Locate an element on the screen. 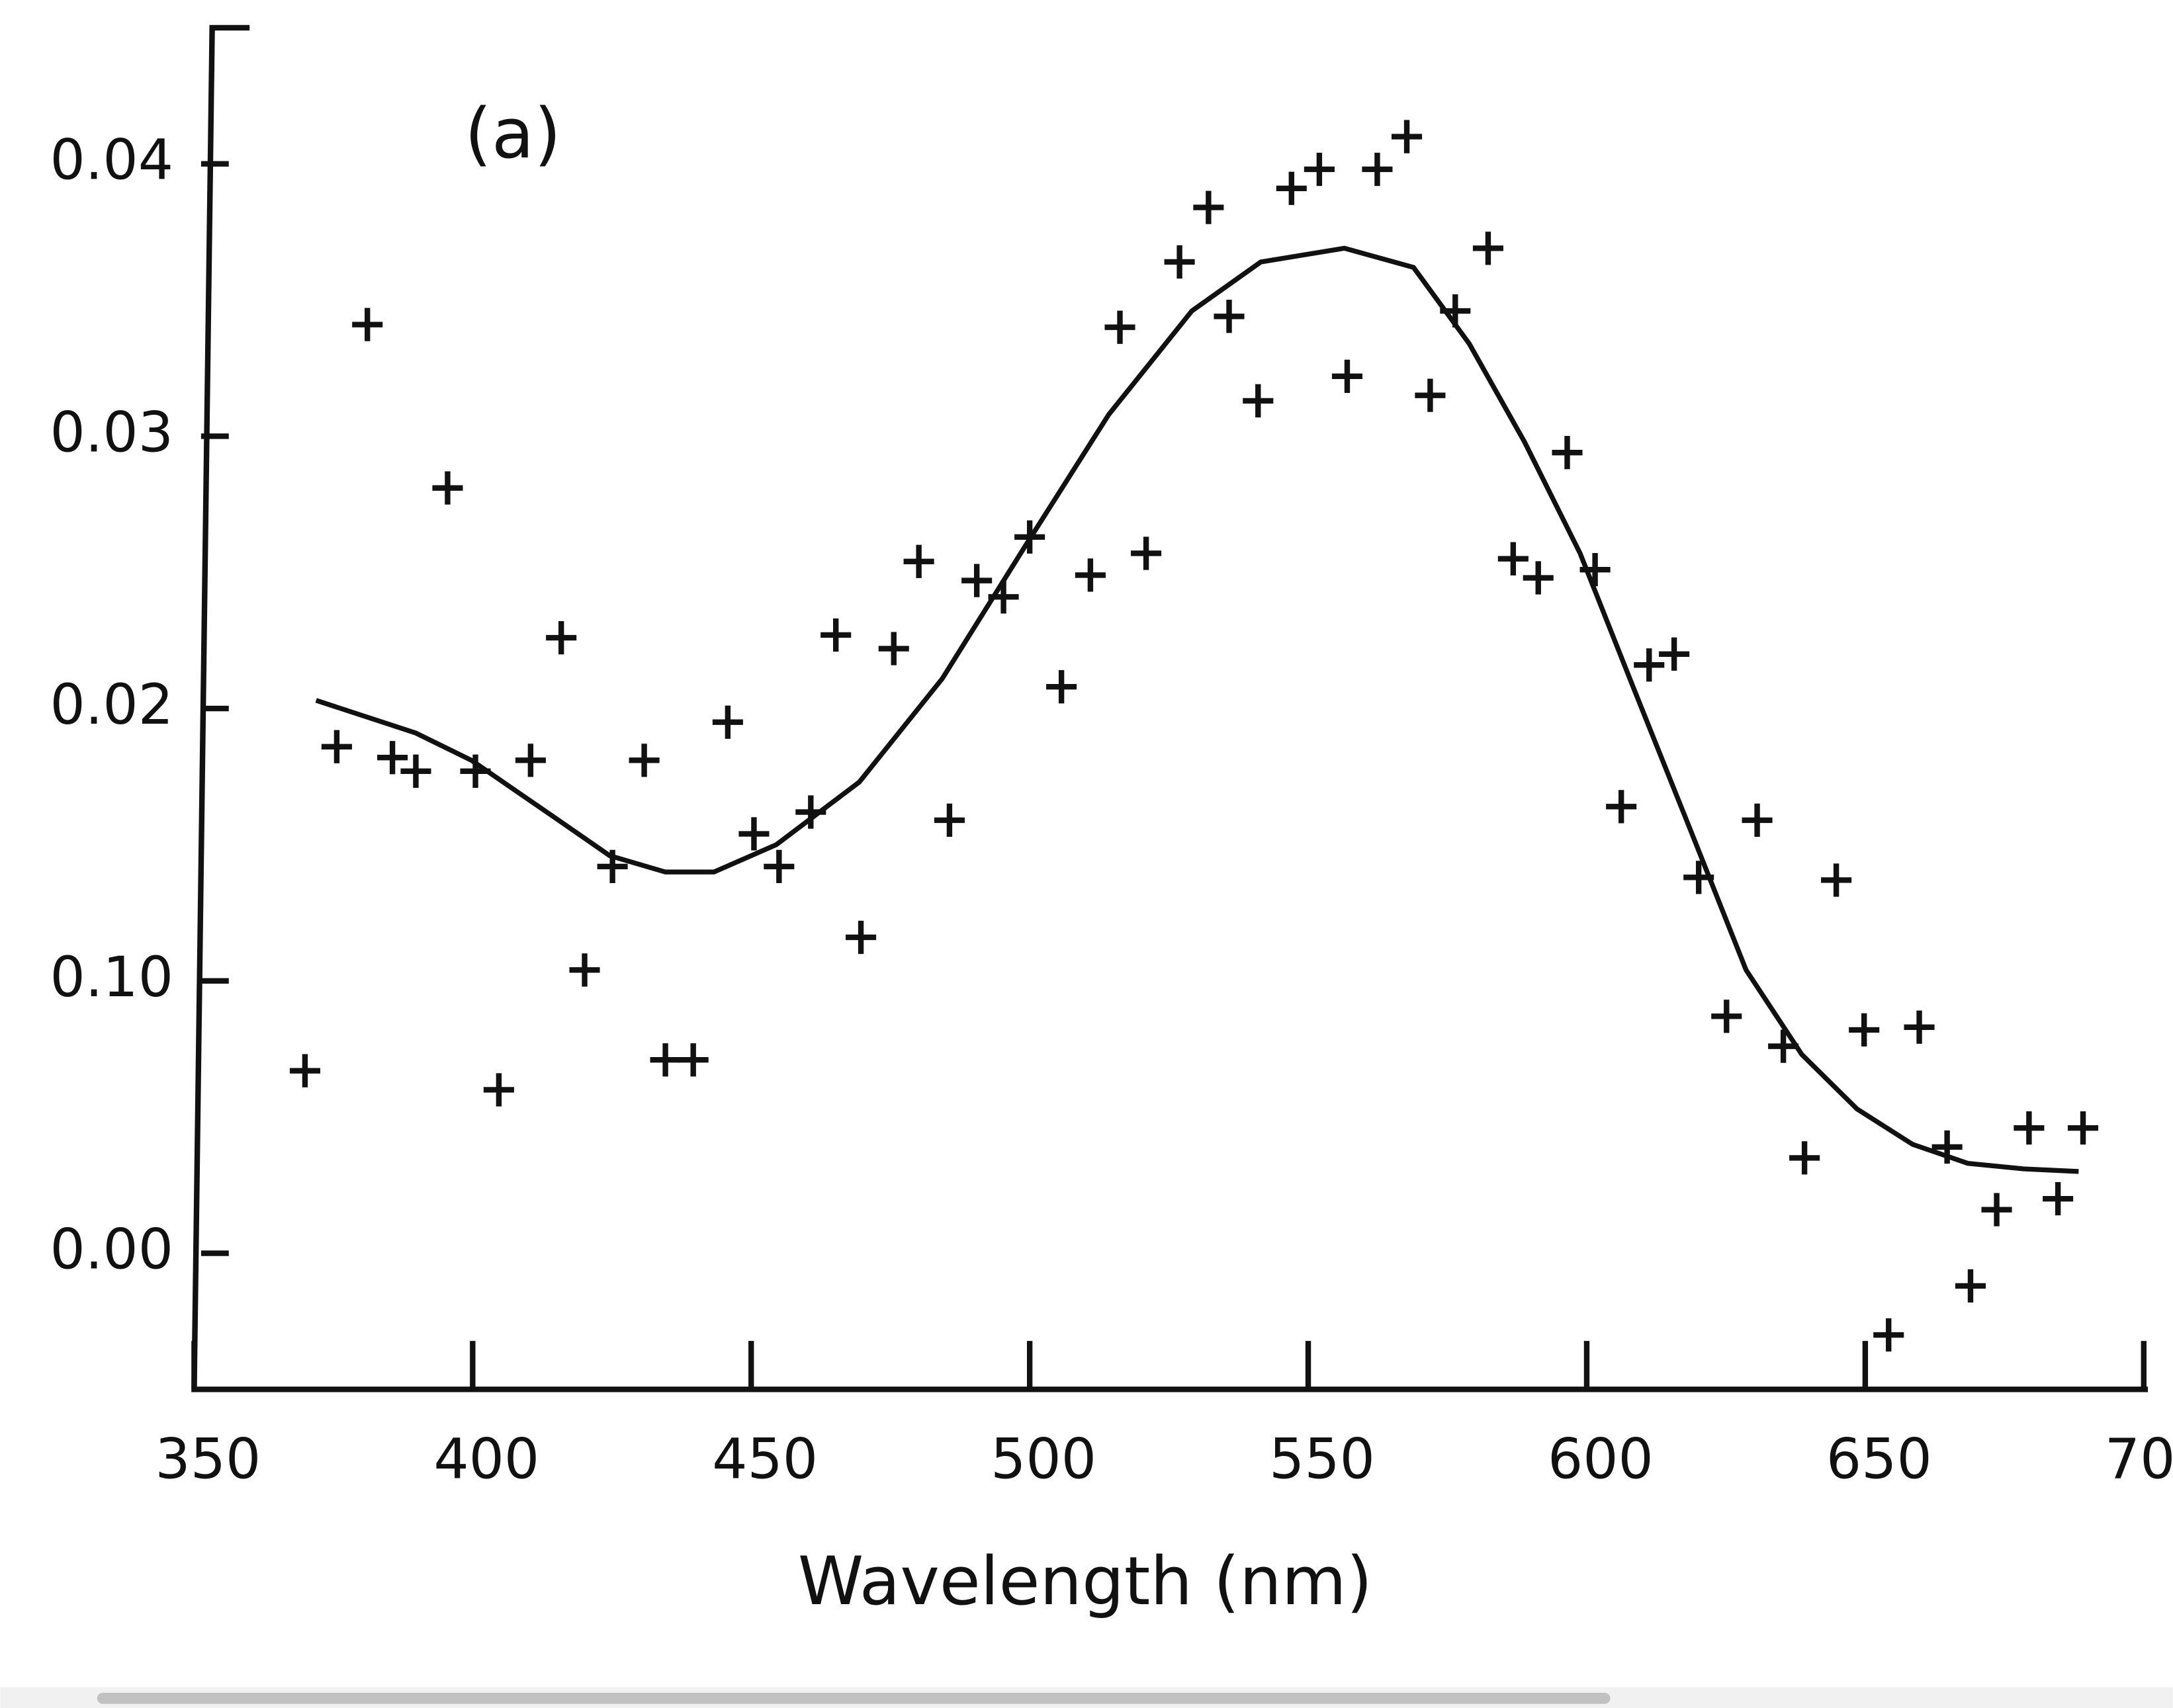 This screenshot has height=1708, width=2173. y-tick-label: 0.00 is located at coordinates (111, 1249).